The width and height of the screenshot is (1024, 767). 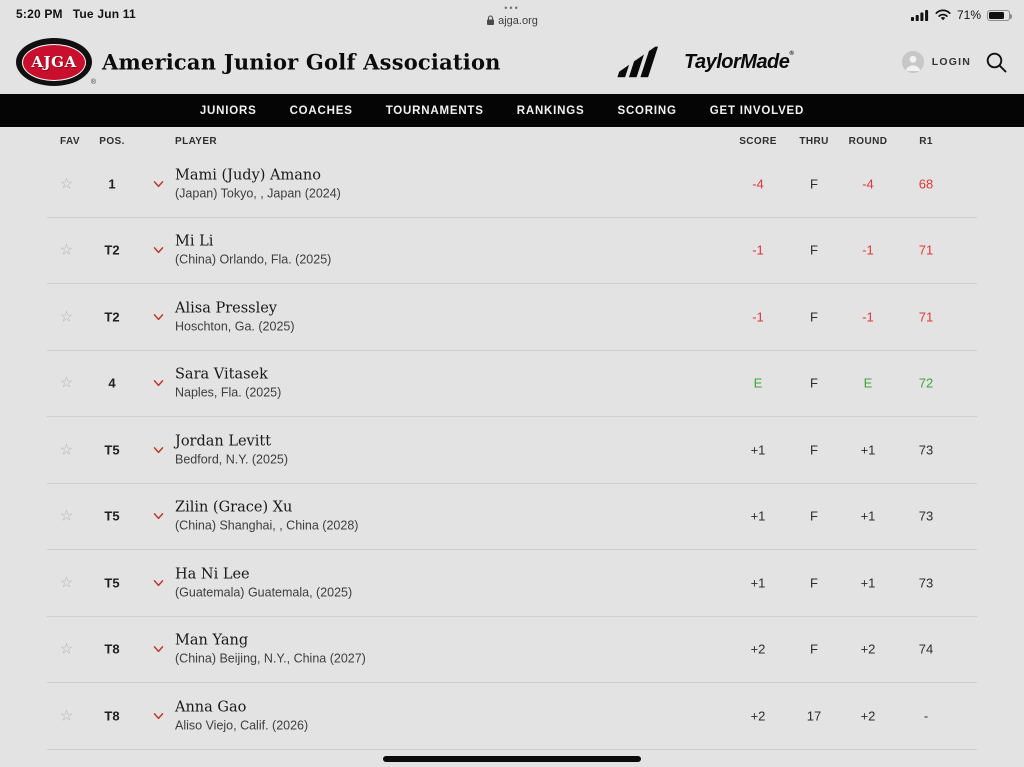 I want to click on player-cell: Sara Vitasek Naples, Fla. (2025), so click(x=228, y=383).